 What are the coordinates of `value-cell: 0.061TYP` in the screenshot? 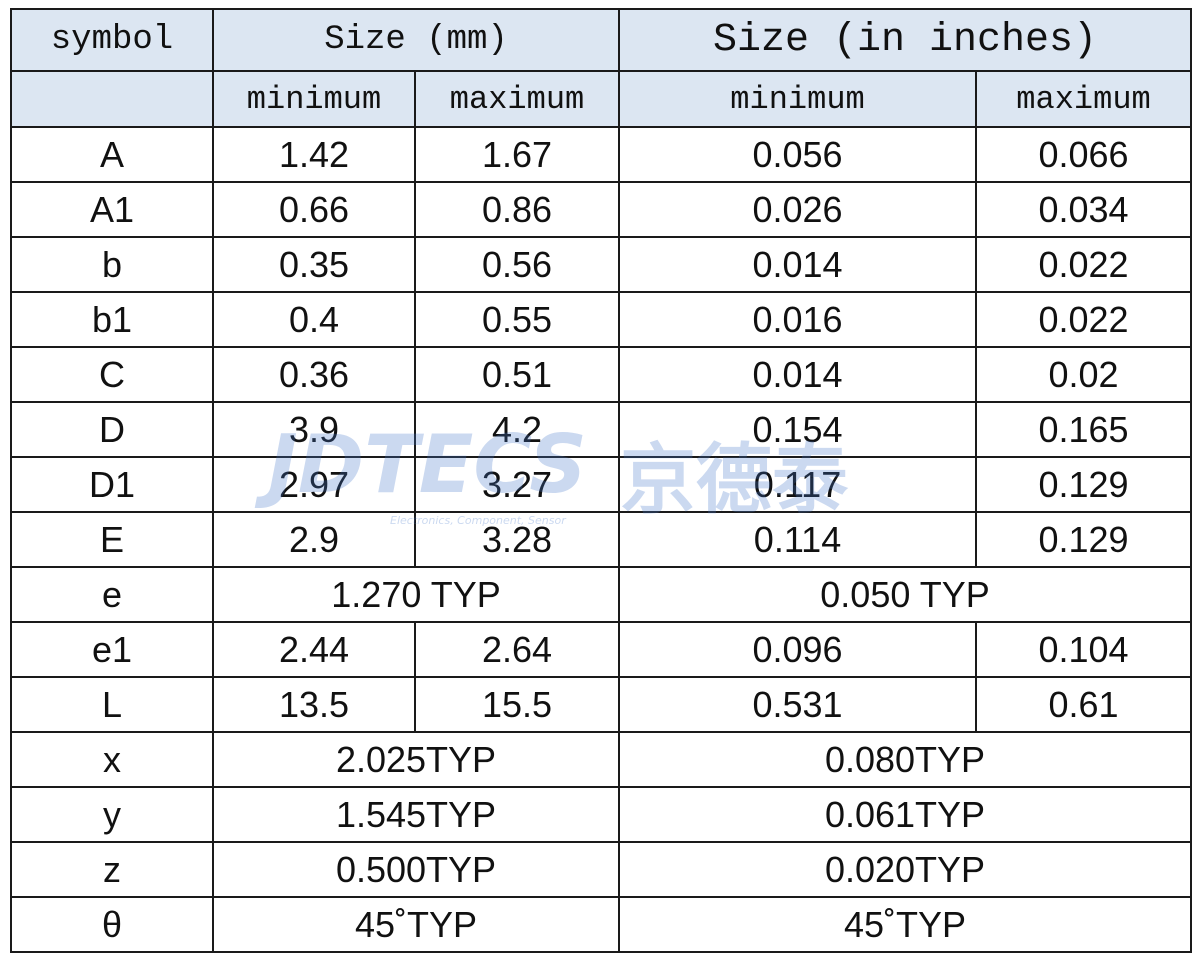 It's located at (905, 814).